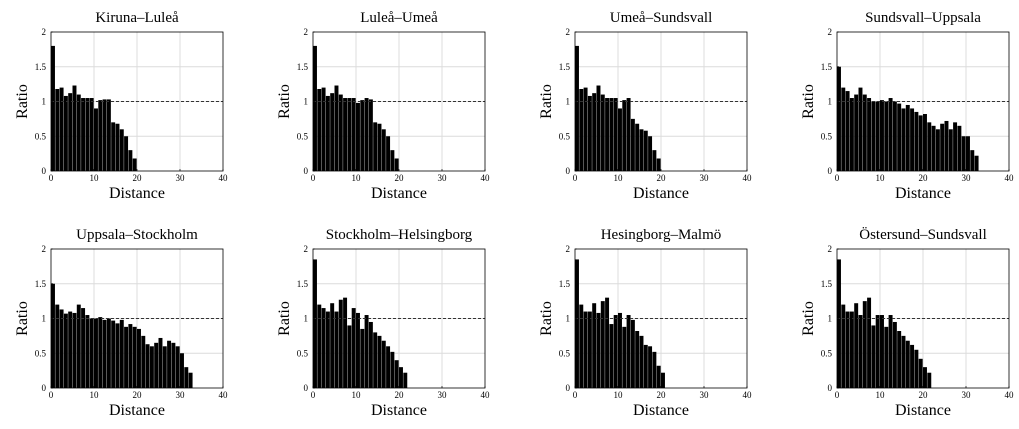 This screenshot has height=429, width=1019. What do you see at coordinates (661, 18) in the screenshot?
I see `chart-title: Umeå–Sundsvall` at bounding box center [661, 18].